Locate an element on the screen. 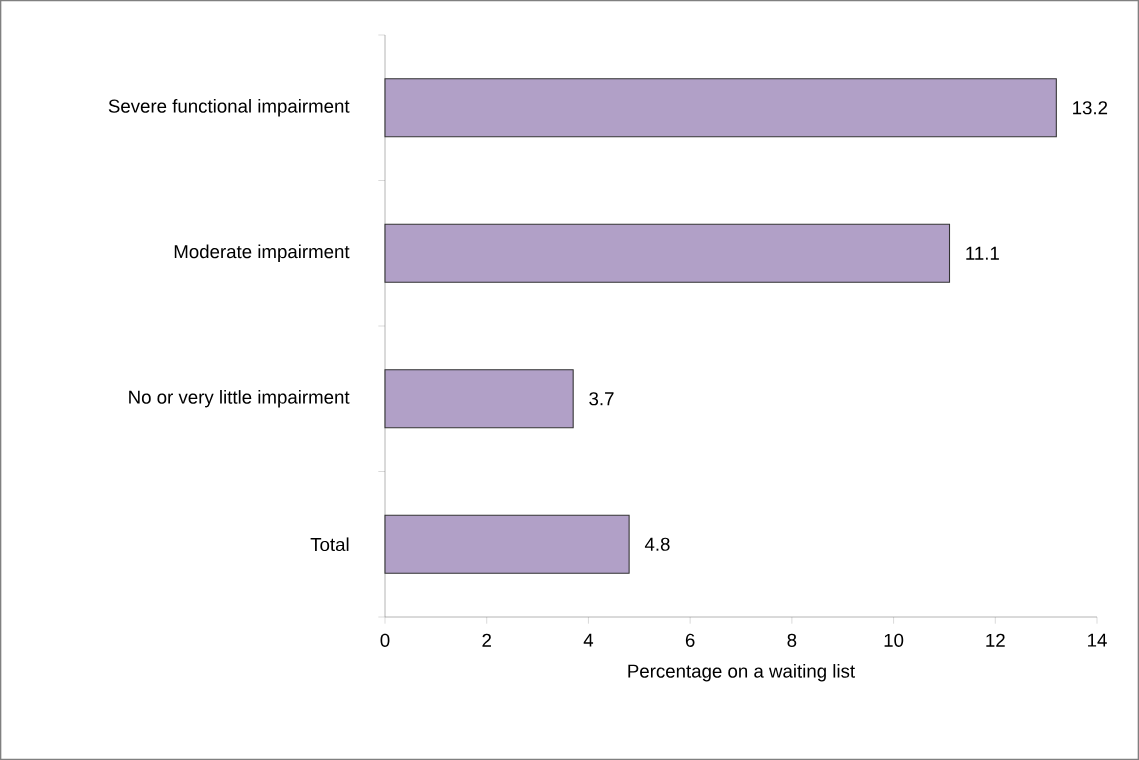  x-tick-label: 10 is located at coordinates (894, 640).